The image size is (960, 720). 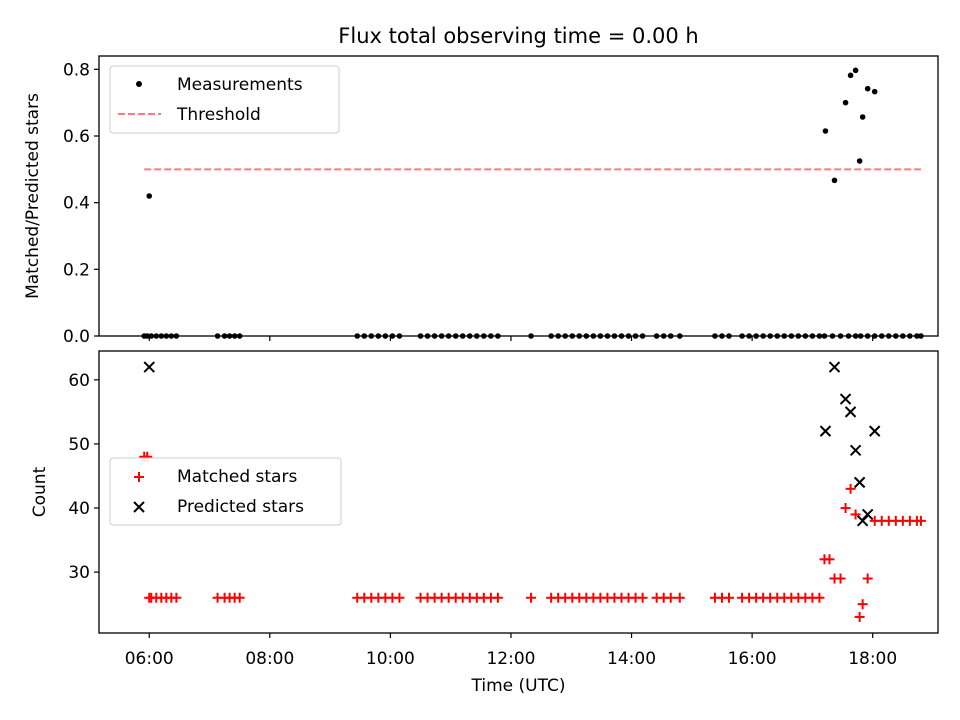 What do you see at coordinates (79, 445) in the screenshot?
I see `bottom-y-tick-label: 50` at bounding box center [79, 445].